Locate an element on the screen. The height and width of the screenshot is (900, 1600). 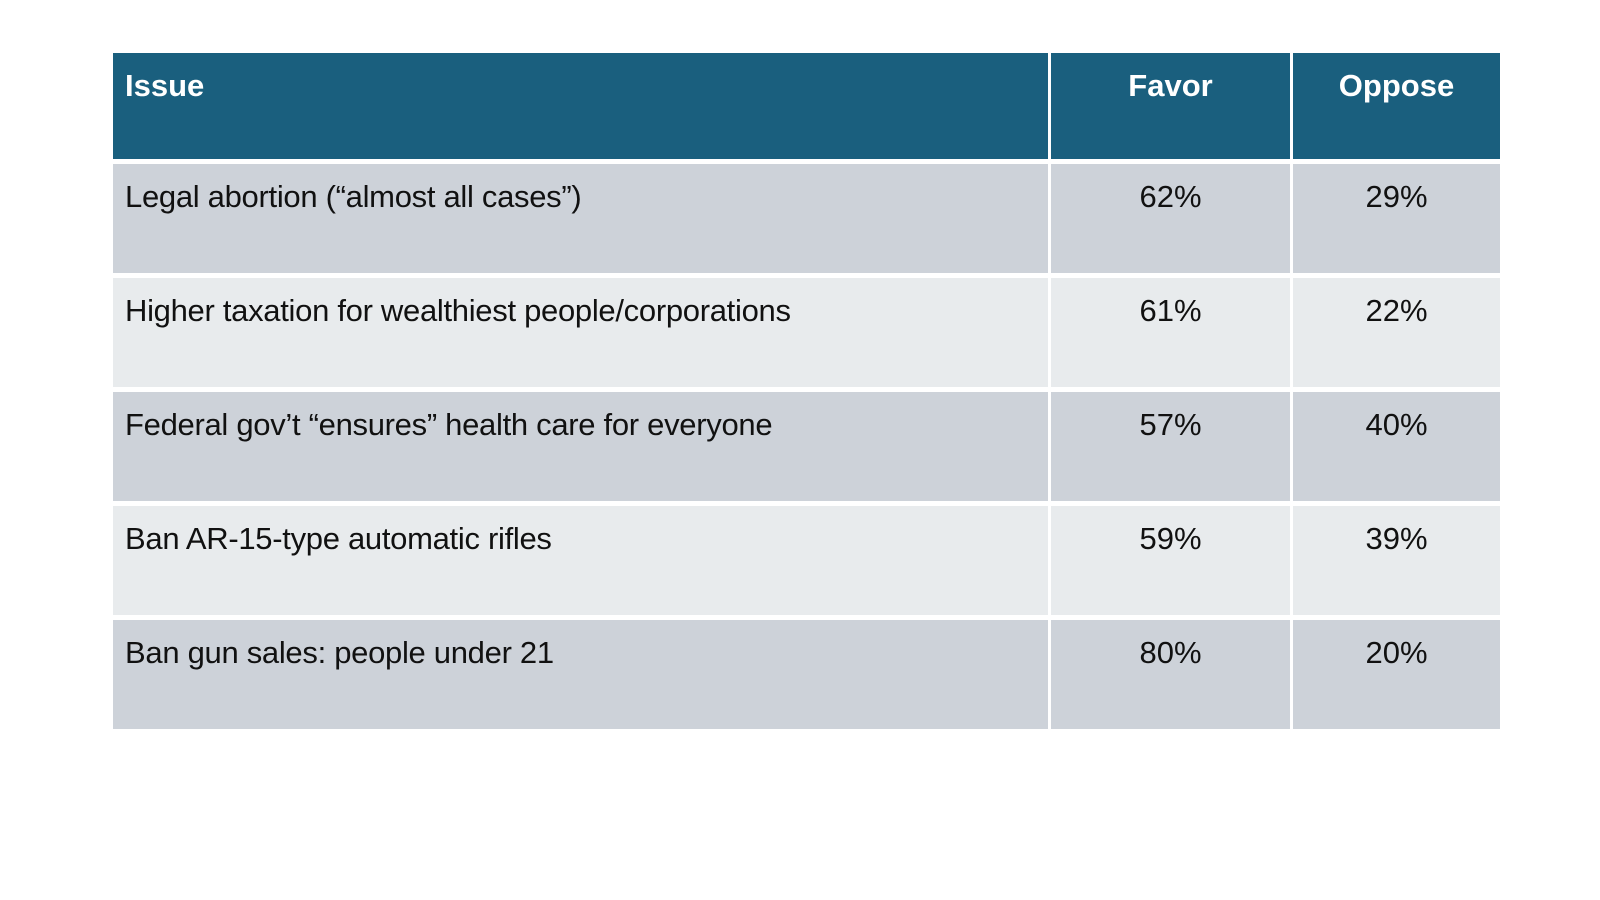
oppose-cell: 39% is located at coordinates (1396, 560).